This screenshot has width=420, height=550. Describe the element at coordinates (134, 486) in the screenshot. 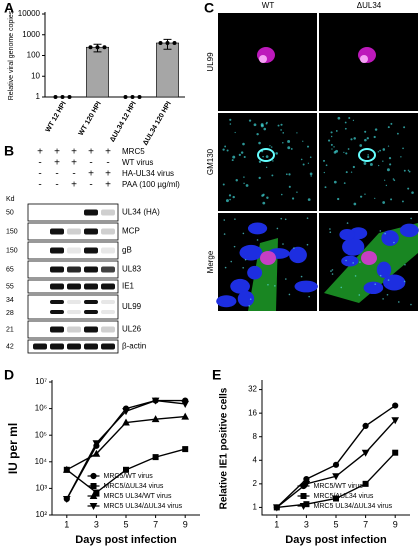

I see `legend-label: MRC5/ΔUL34 virus` at that location.